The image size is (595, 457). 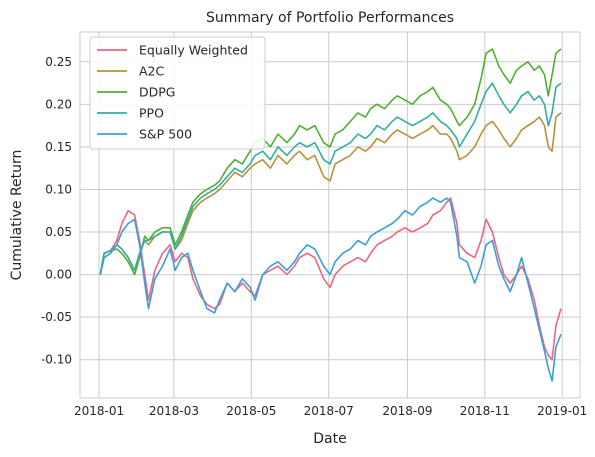 I want to click on y-tick-label: 0.10, so click(x=58, y=189).